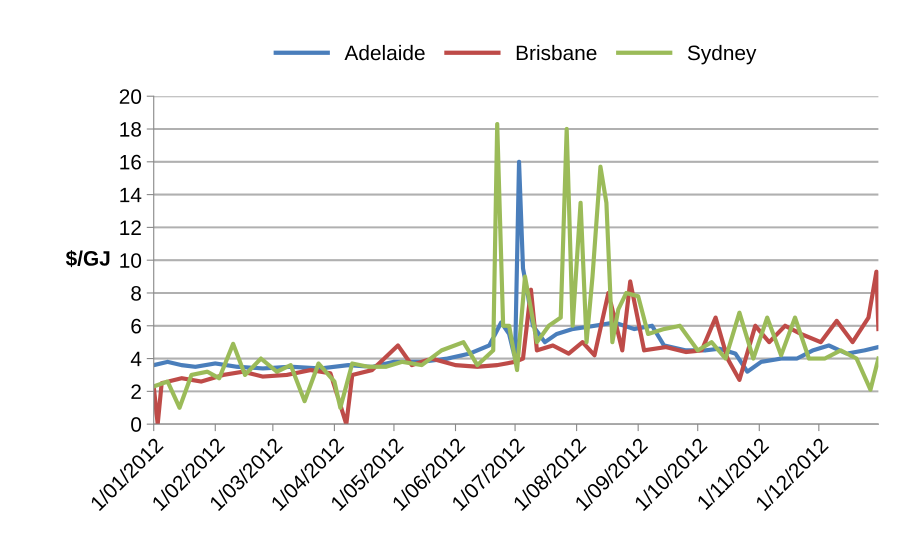 The width and height of the screenshot is (915, 553). I want to click on y-tick-label: 6, so click(136, 326).